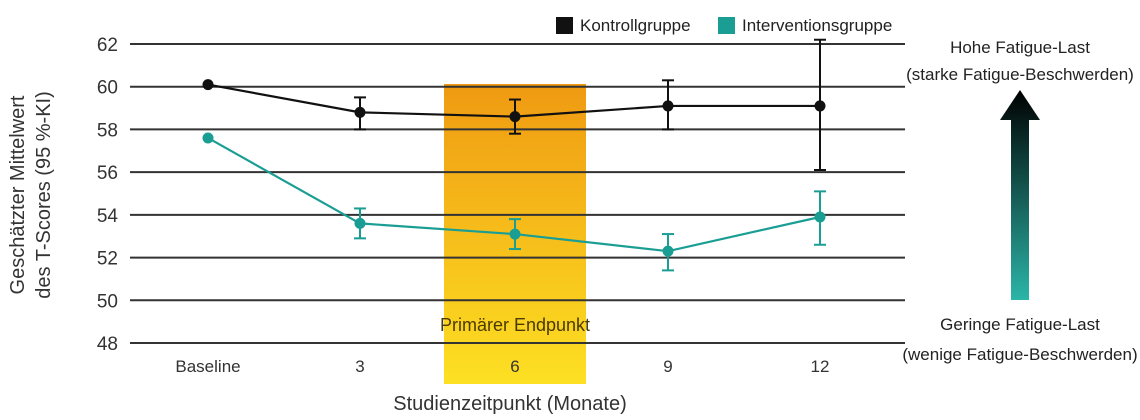  I want to click on annotation-bottom-line2: (wenige Fatigue-Beschwerden), so click(1019, 354).